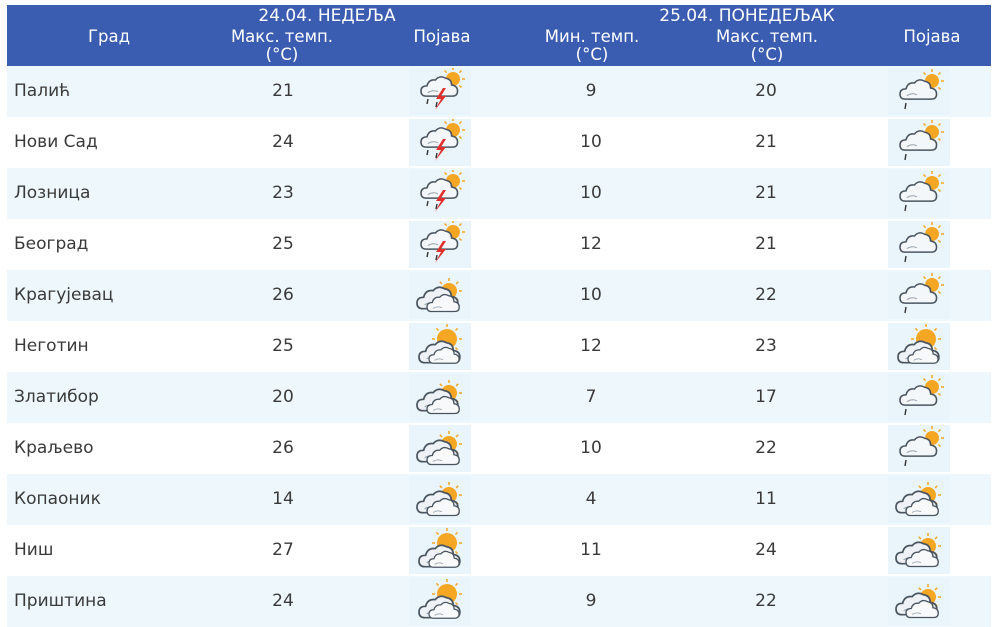 The image size is (1000, 627). Describe the element at coordinates (499, 244) in the screenshot. I see `table-row: Београд 25 12 21` at that location.